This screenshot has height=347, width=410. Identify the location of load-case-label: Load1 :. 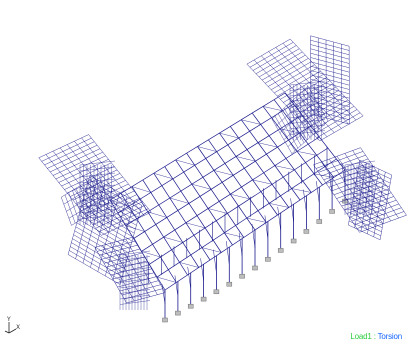
(363, 336).